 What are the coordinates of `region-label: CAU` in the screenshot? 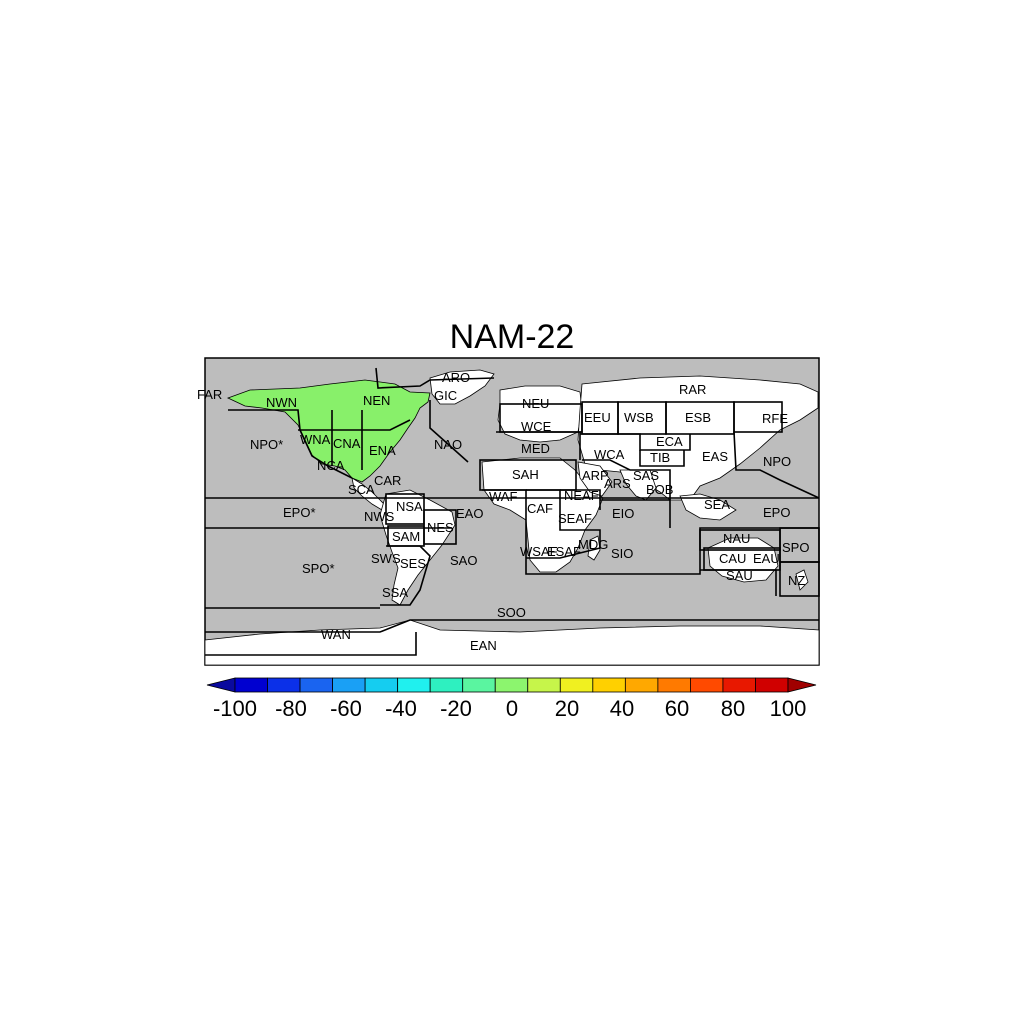 It's located at (732, 558).